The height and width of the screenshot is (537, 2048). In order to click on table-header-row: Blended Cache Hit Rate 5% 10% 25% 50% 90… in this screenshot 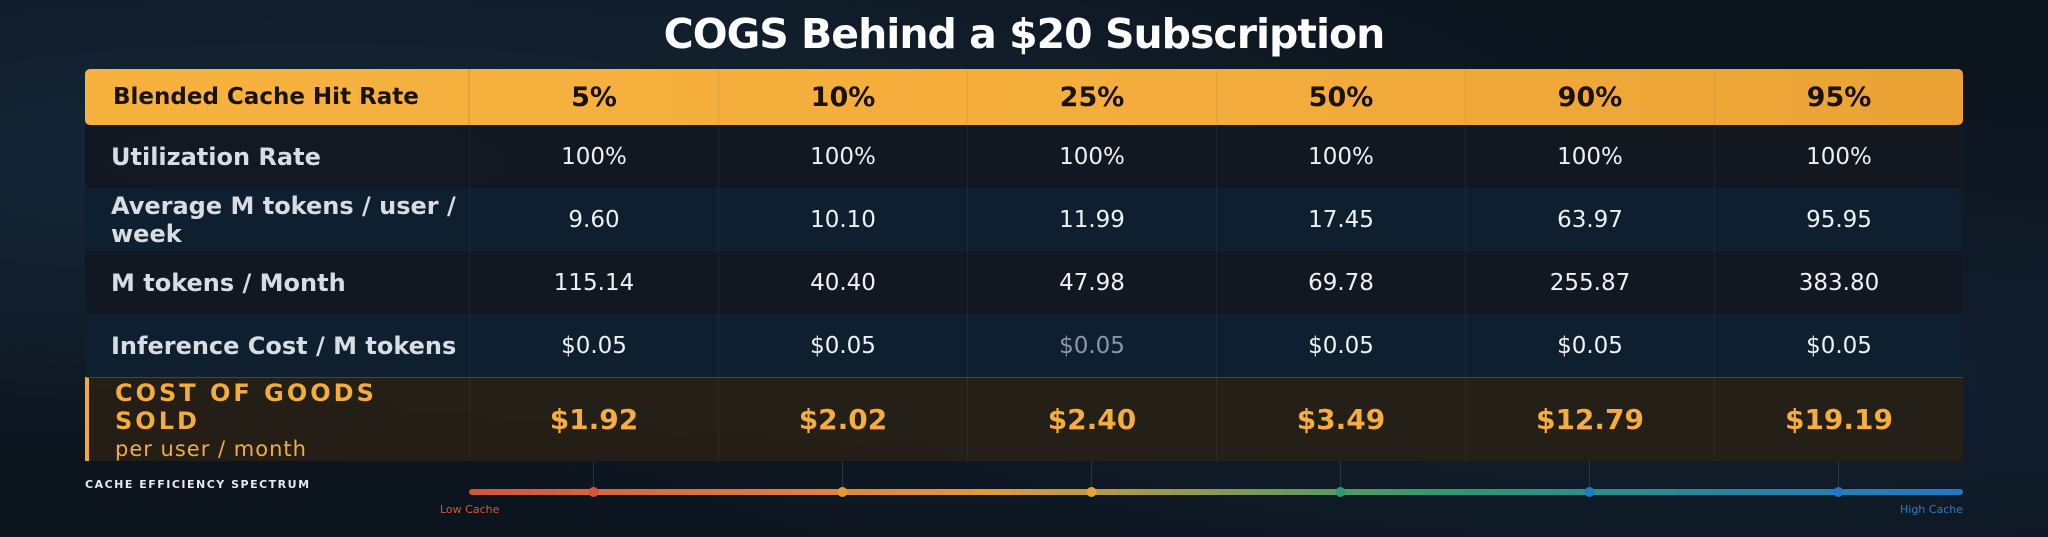, I will do `click(1024, 97)`.